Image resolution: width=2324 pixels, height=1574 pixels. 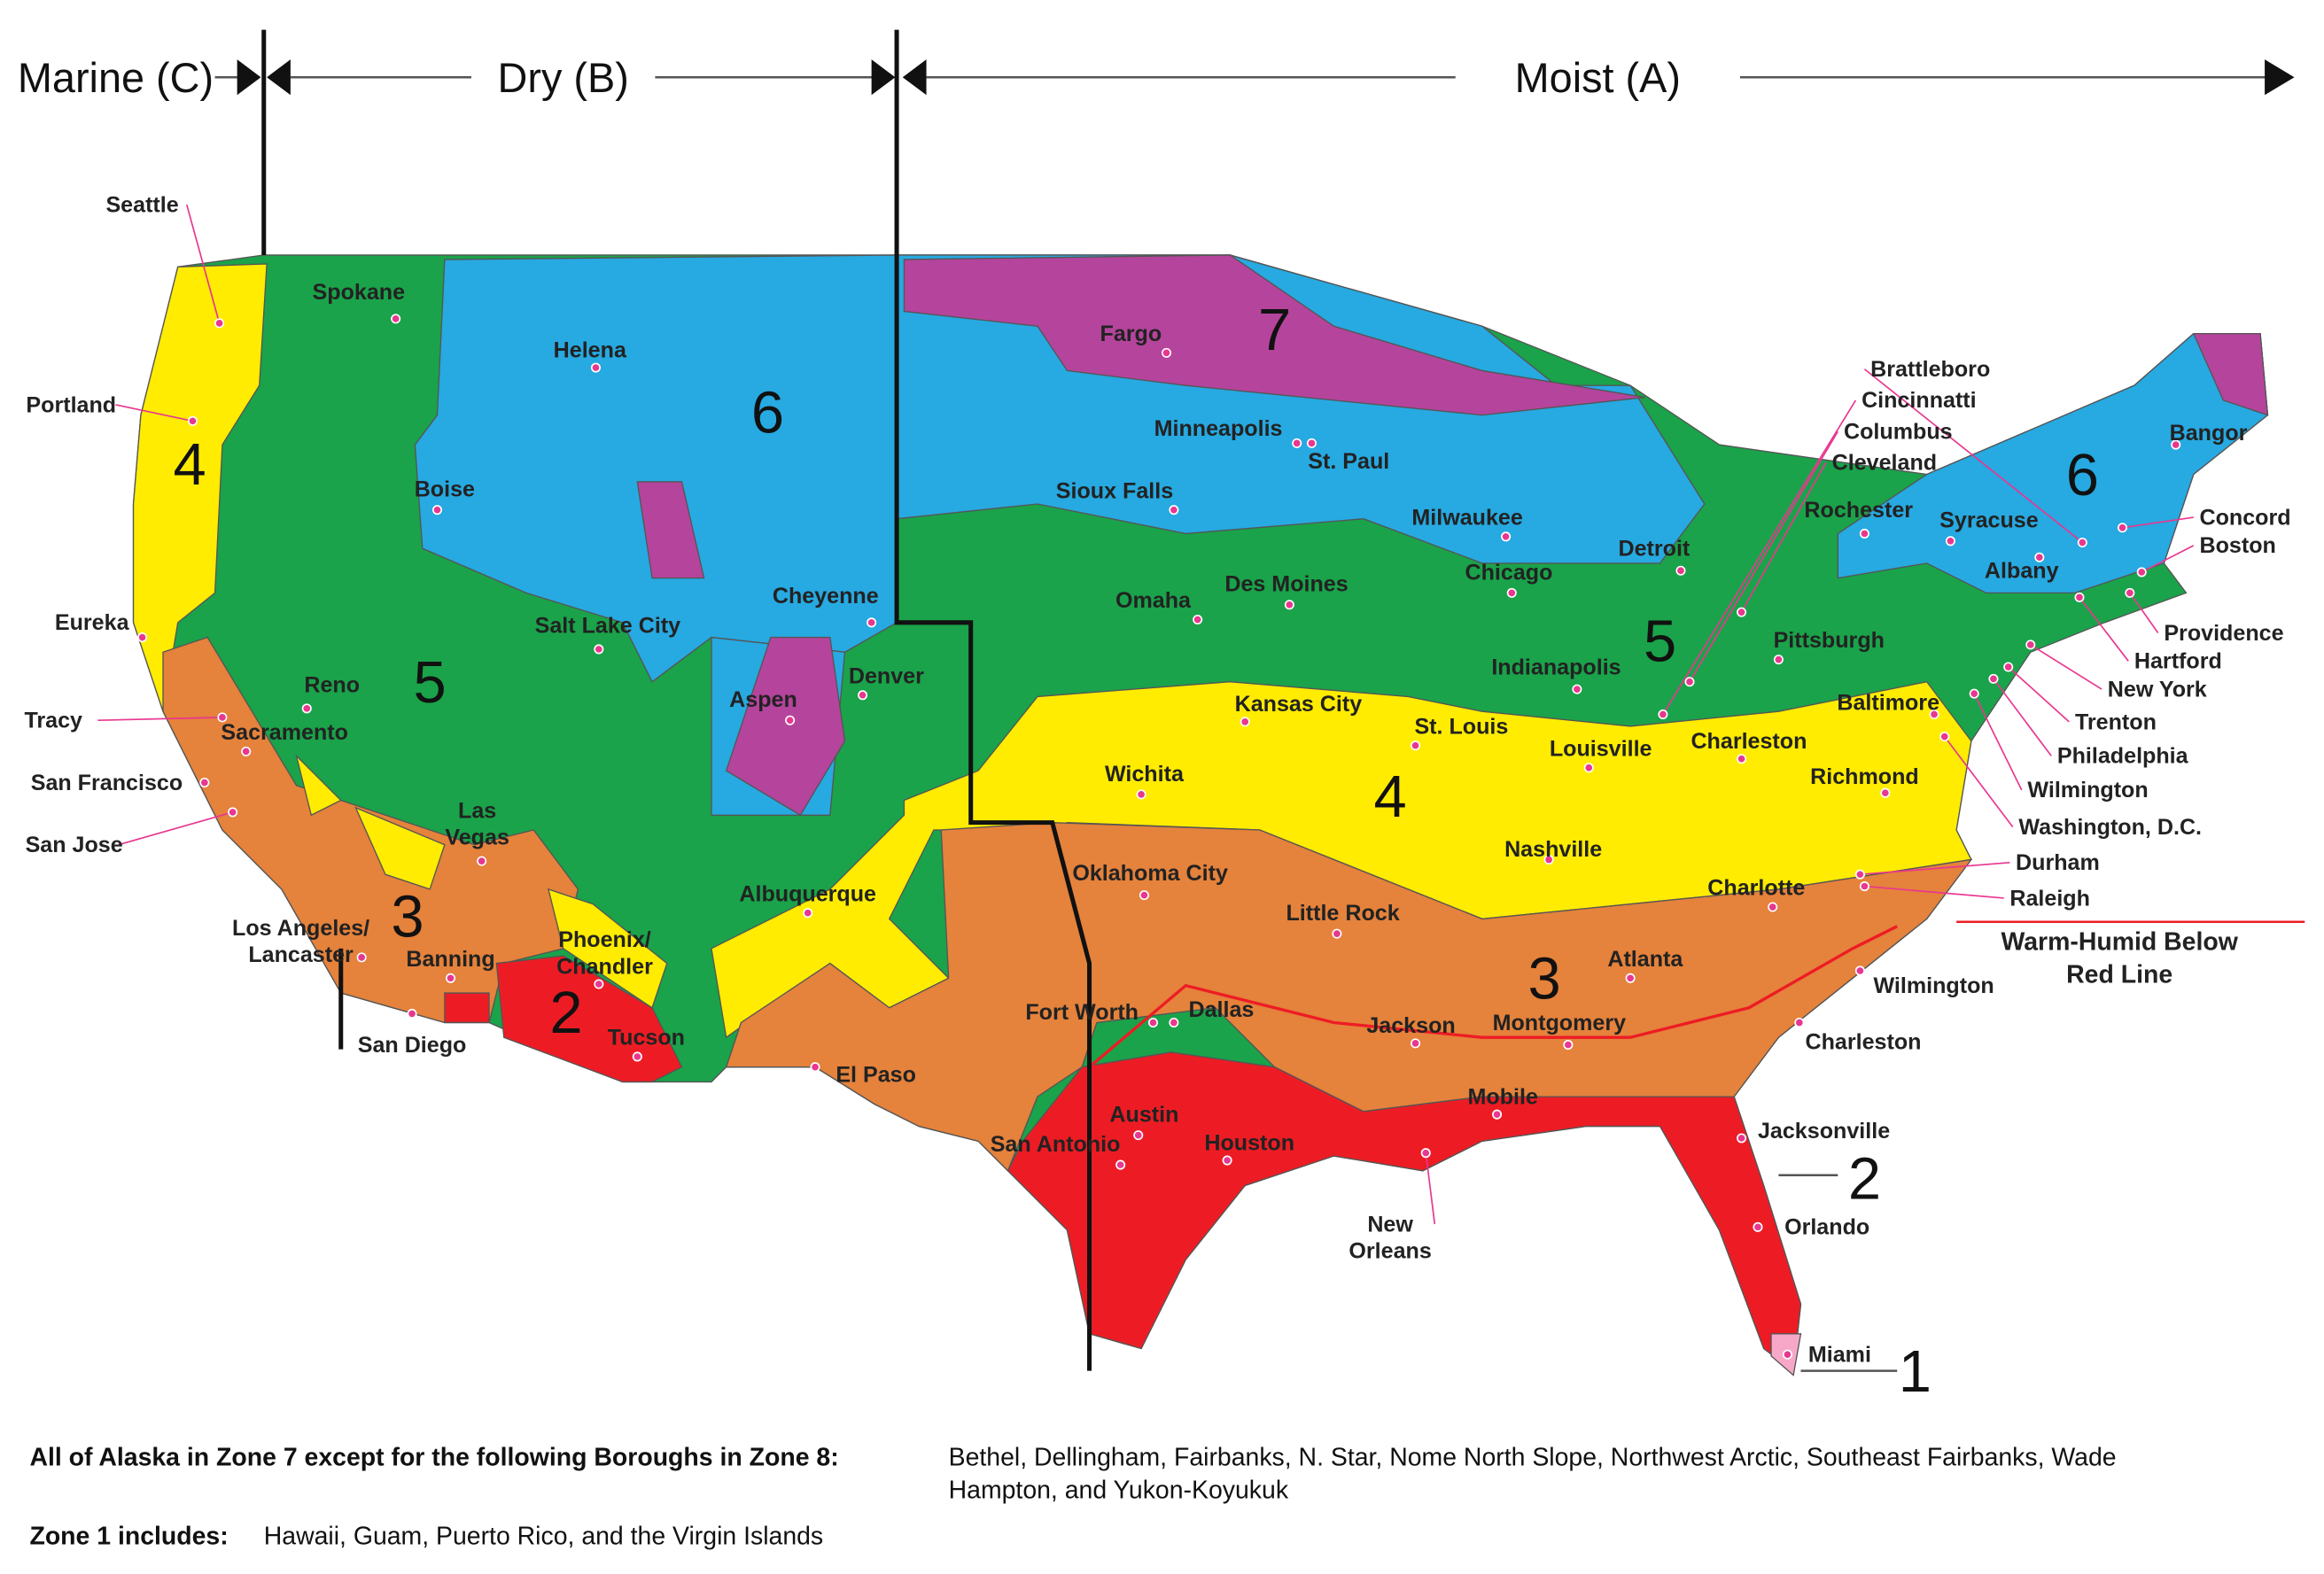 What do you see at coordinates (2237, 545) in the screenshot?
I see `city-label: Boston` at bounding box center [2237, 545].